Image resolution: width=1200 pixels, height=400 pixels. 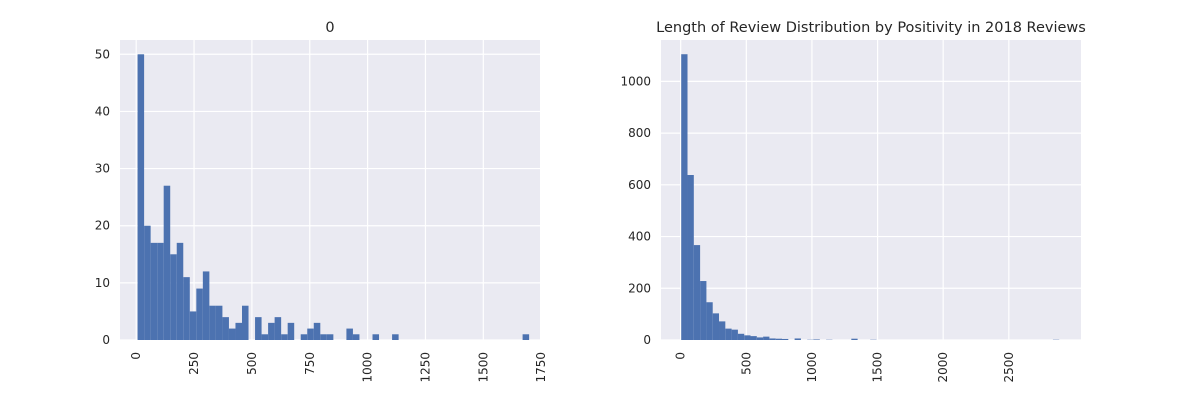 What do you see at coordinates (943, 367) in the screenshot?
I see `x-tick-label: 2000` at bounding box center [943, 367].